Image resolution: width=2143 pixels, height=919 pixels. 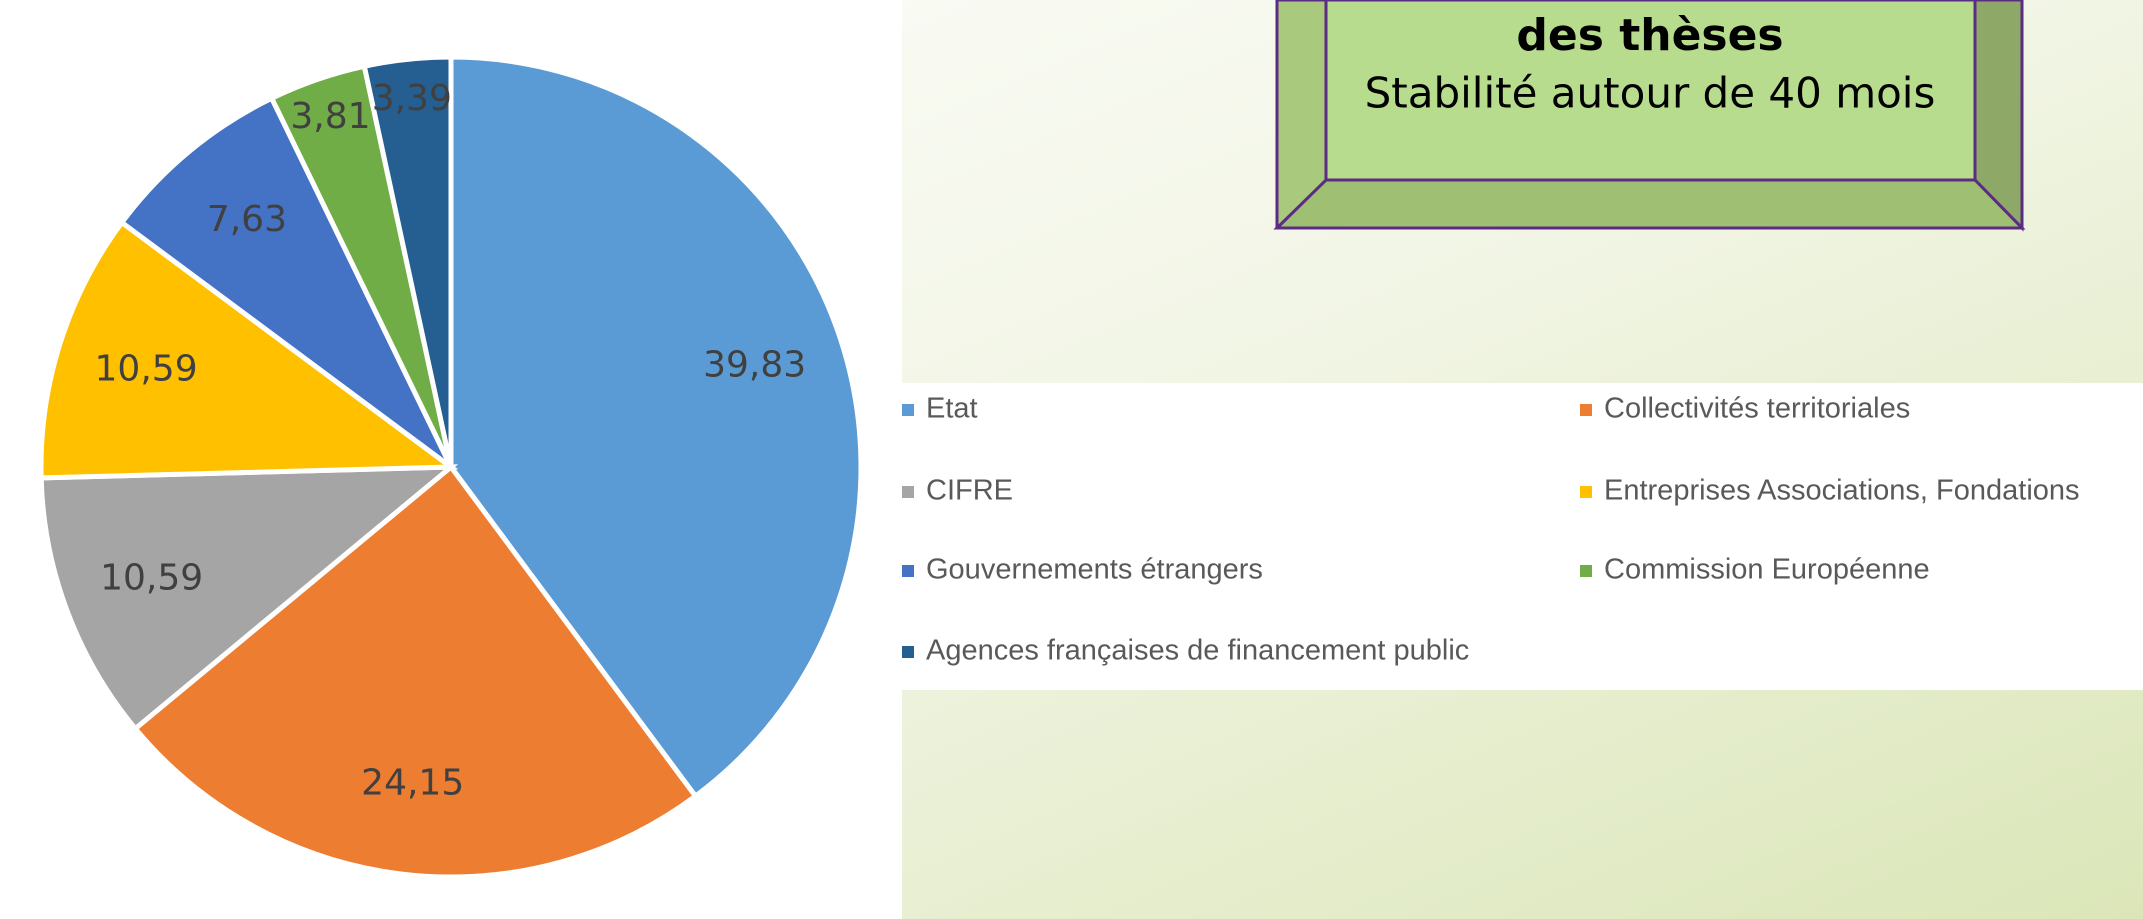 What do you see at coordinates (754, 365) in the screenshot?
I see `data-label: 39,83` at bounding box center [754, 365].